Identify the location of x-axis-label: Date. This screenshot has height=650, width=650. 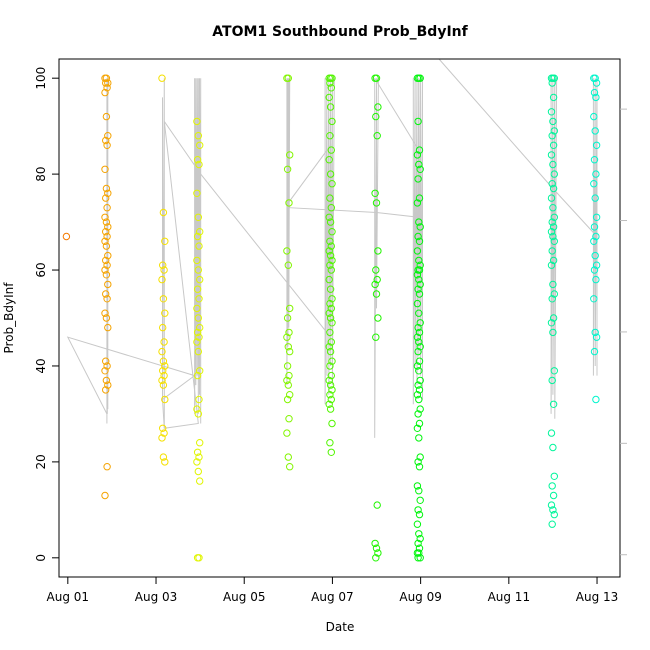
(340, 627).